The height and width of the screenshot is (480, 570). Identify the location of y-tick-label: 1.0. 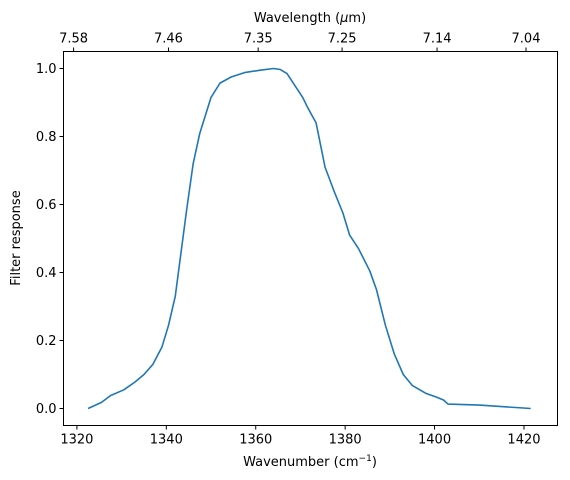
(46, 69).